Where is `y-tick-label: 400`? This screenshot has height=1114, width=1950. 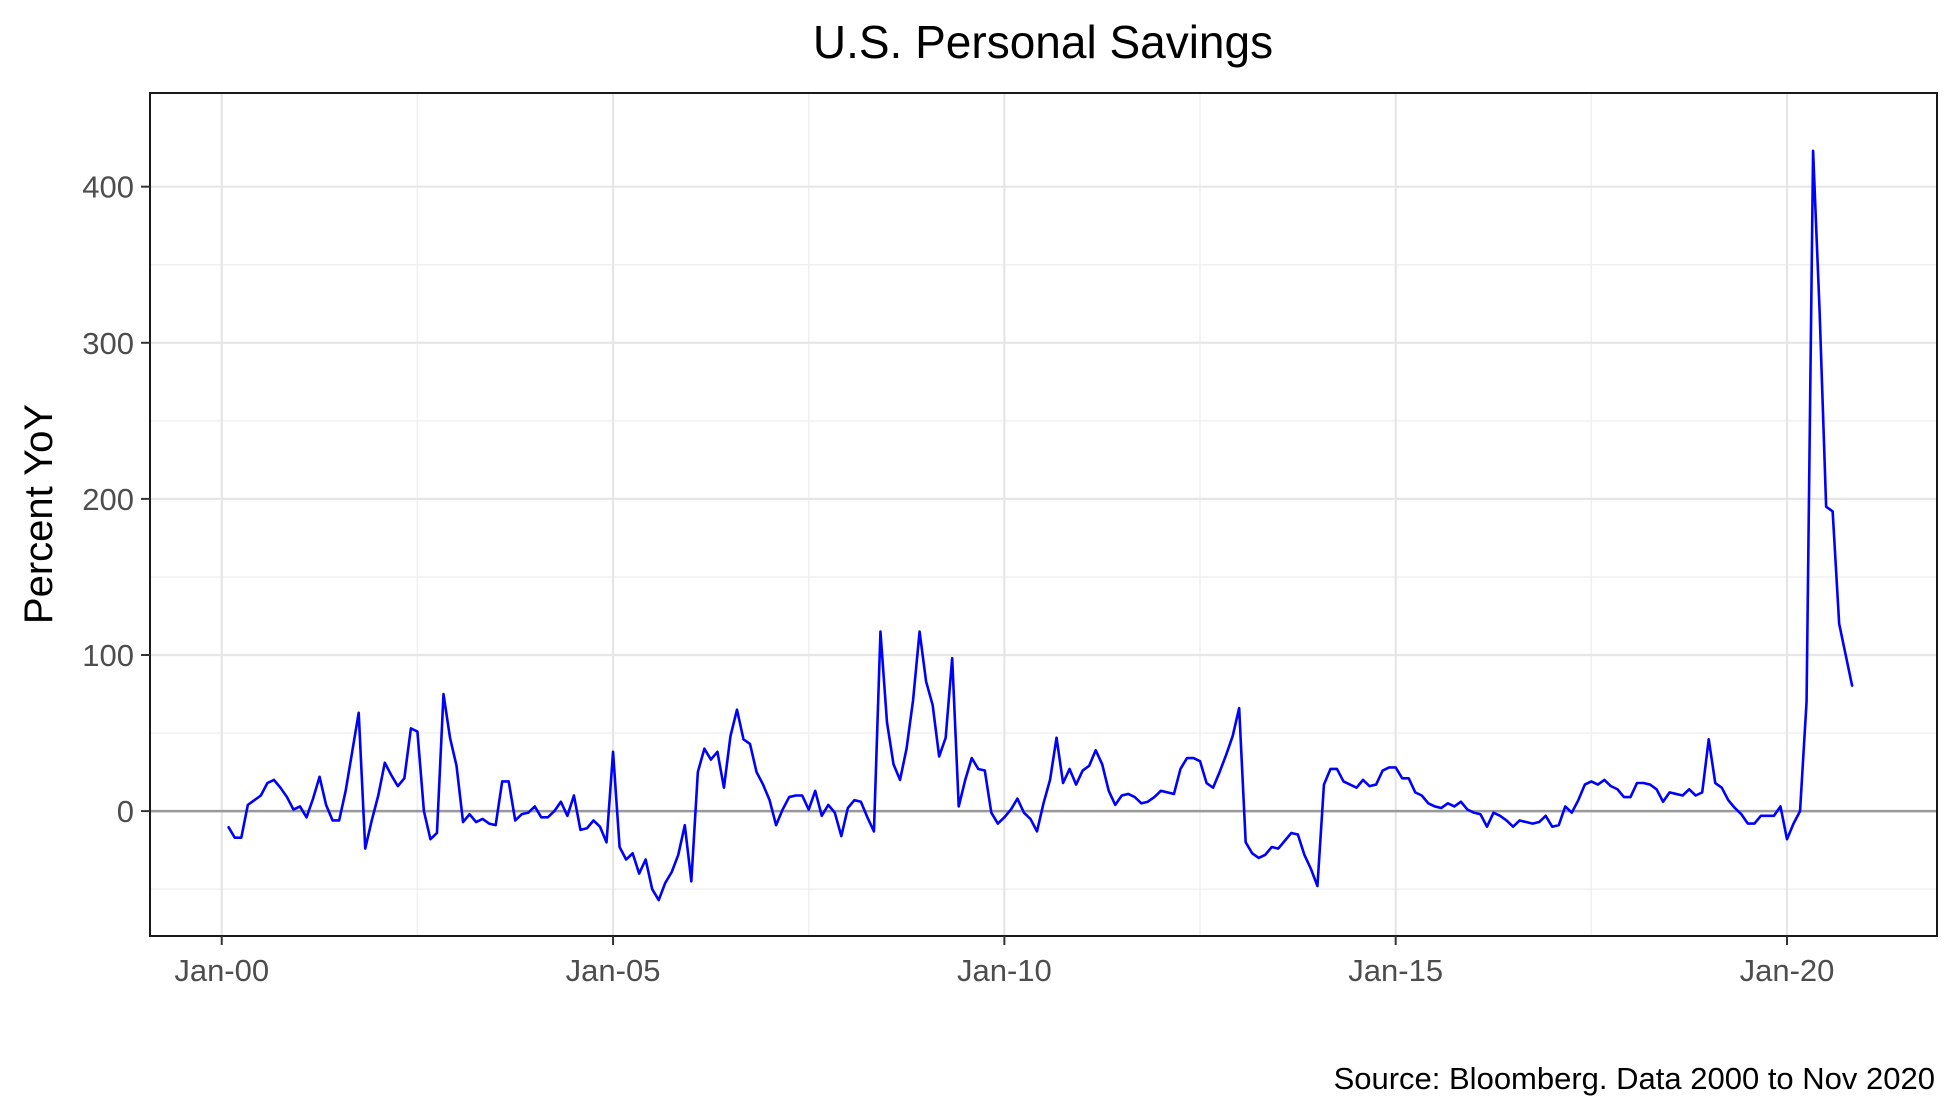
y-tick-label: 400 is located at coordinates (108, 187).